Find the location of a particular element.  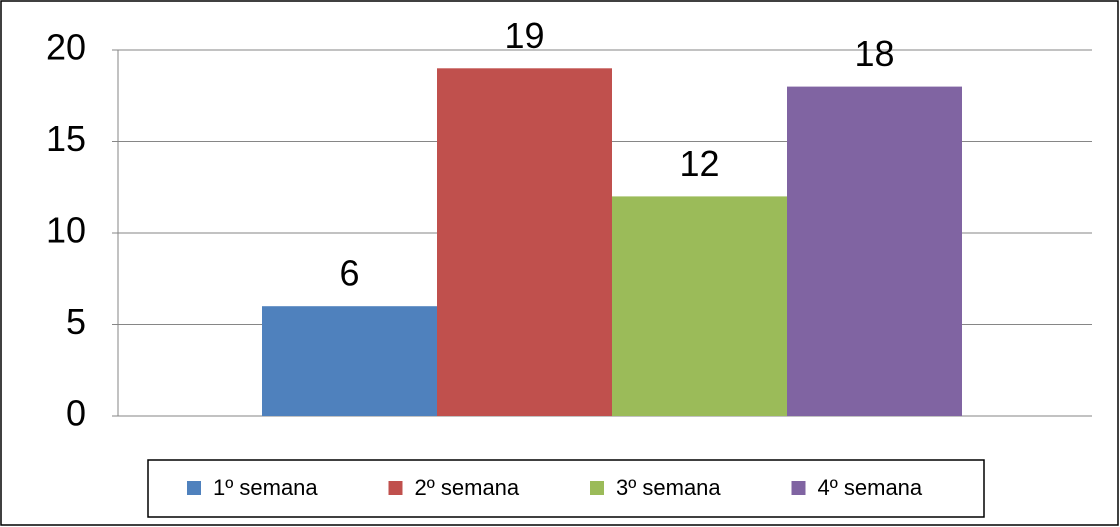

y-tick-label: 20 is located at coordinates (66, 47).